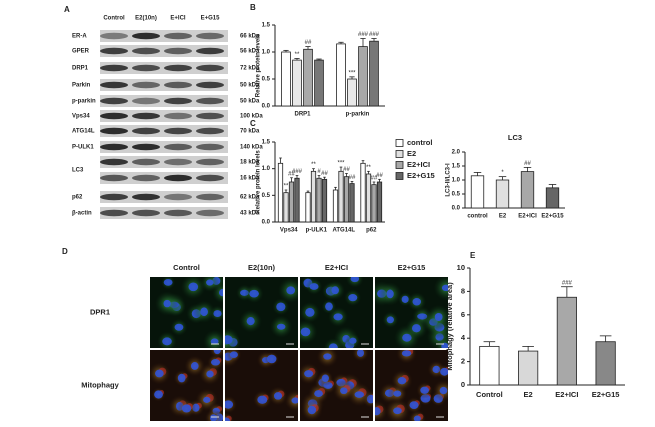 The height and width of the screenshot is (427, 655). I want to click on x-tick-label: p62, so click(371, 231).